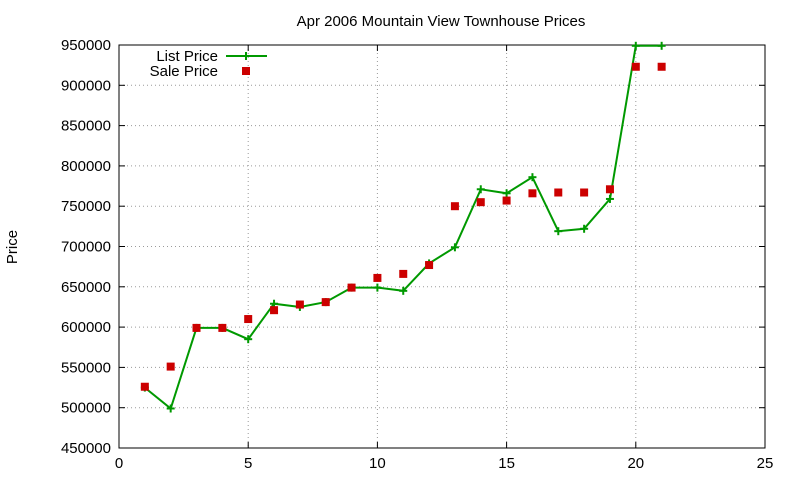 The width and height of the screenshot is (800, 480). I want to click on y-tick-label: 900000, so click(86, 85).